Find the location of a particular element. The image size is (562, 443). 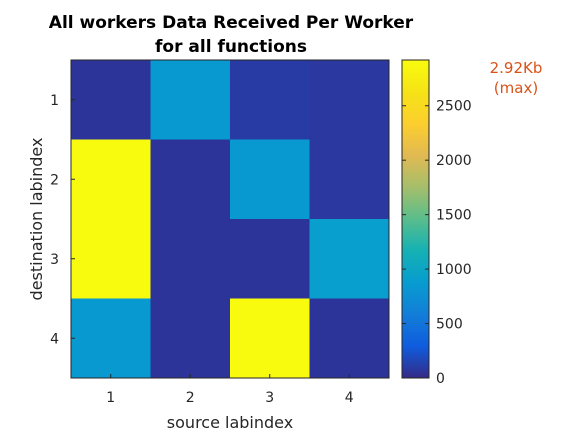

x-tick-label-4: 4 is located at coordinates (349, 398).